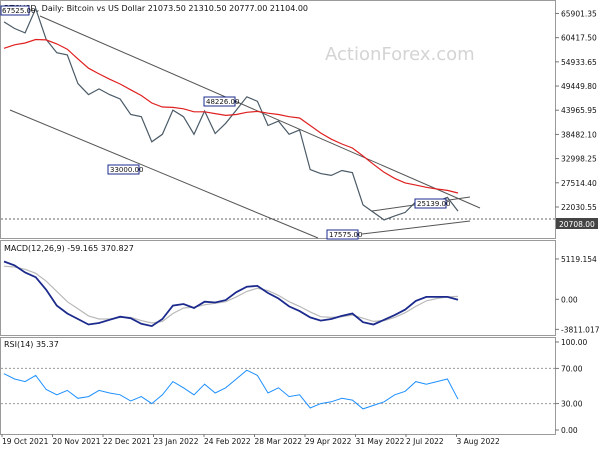  I want to click on y-tick-label: 43965.95, so click(579, 110).